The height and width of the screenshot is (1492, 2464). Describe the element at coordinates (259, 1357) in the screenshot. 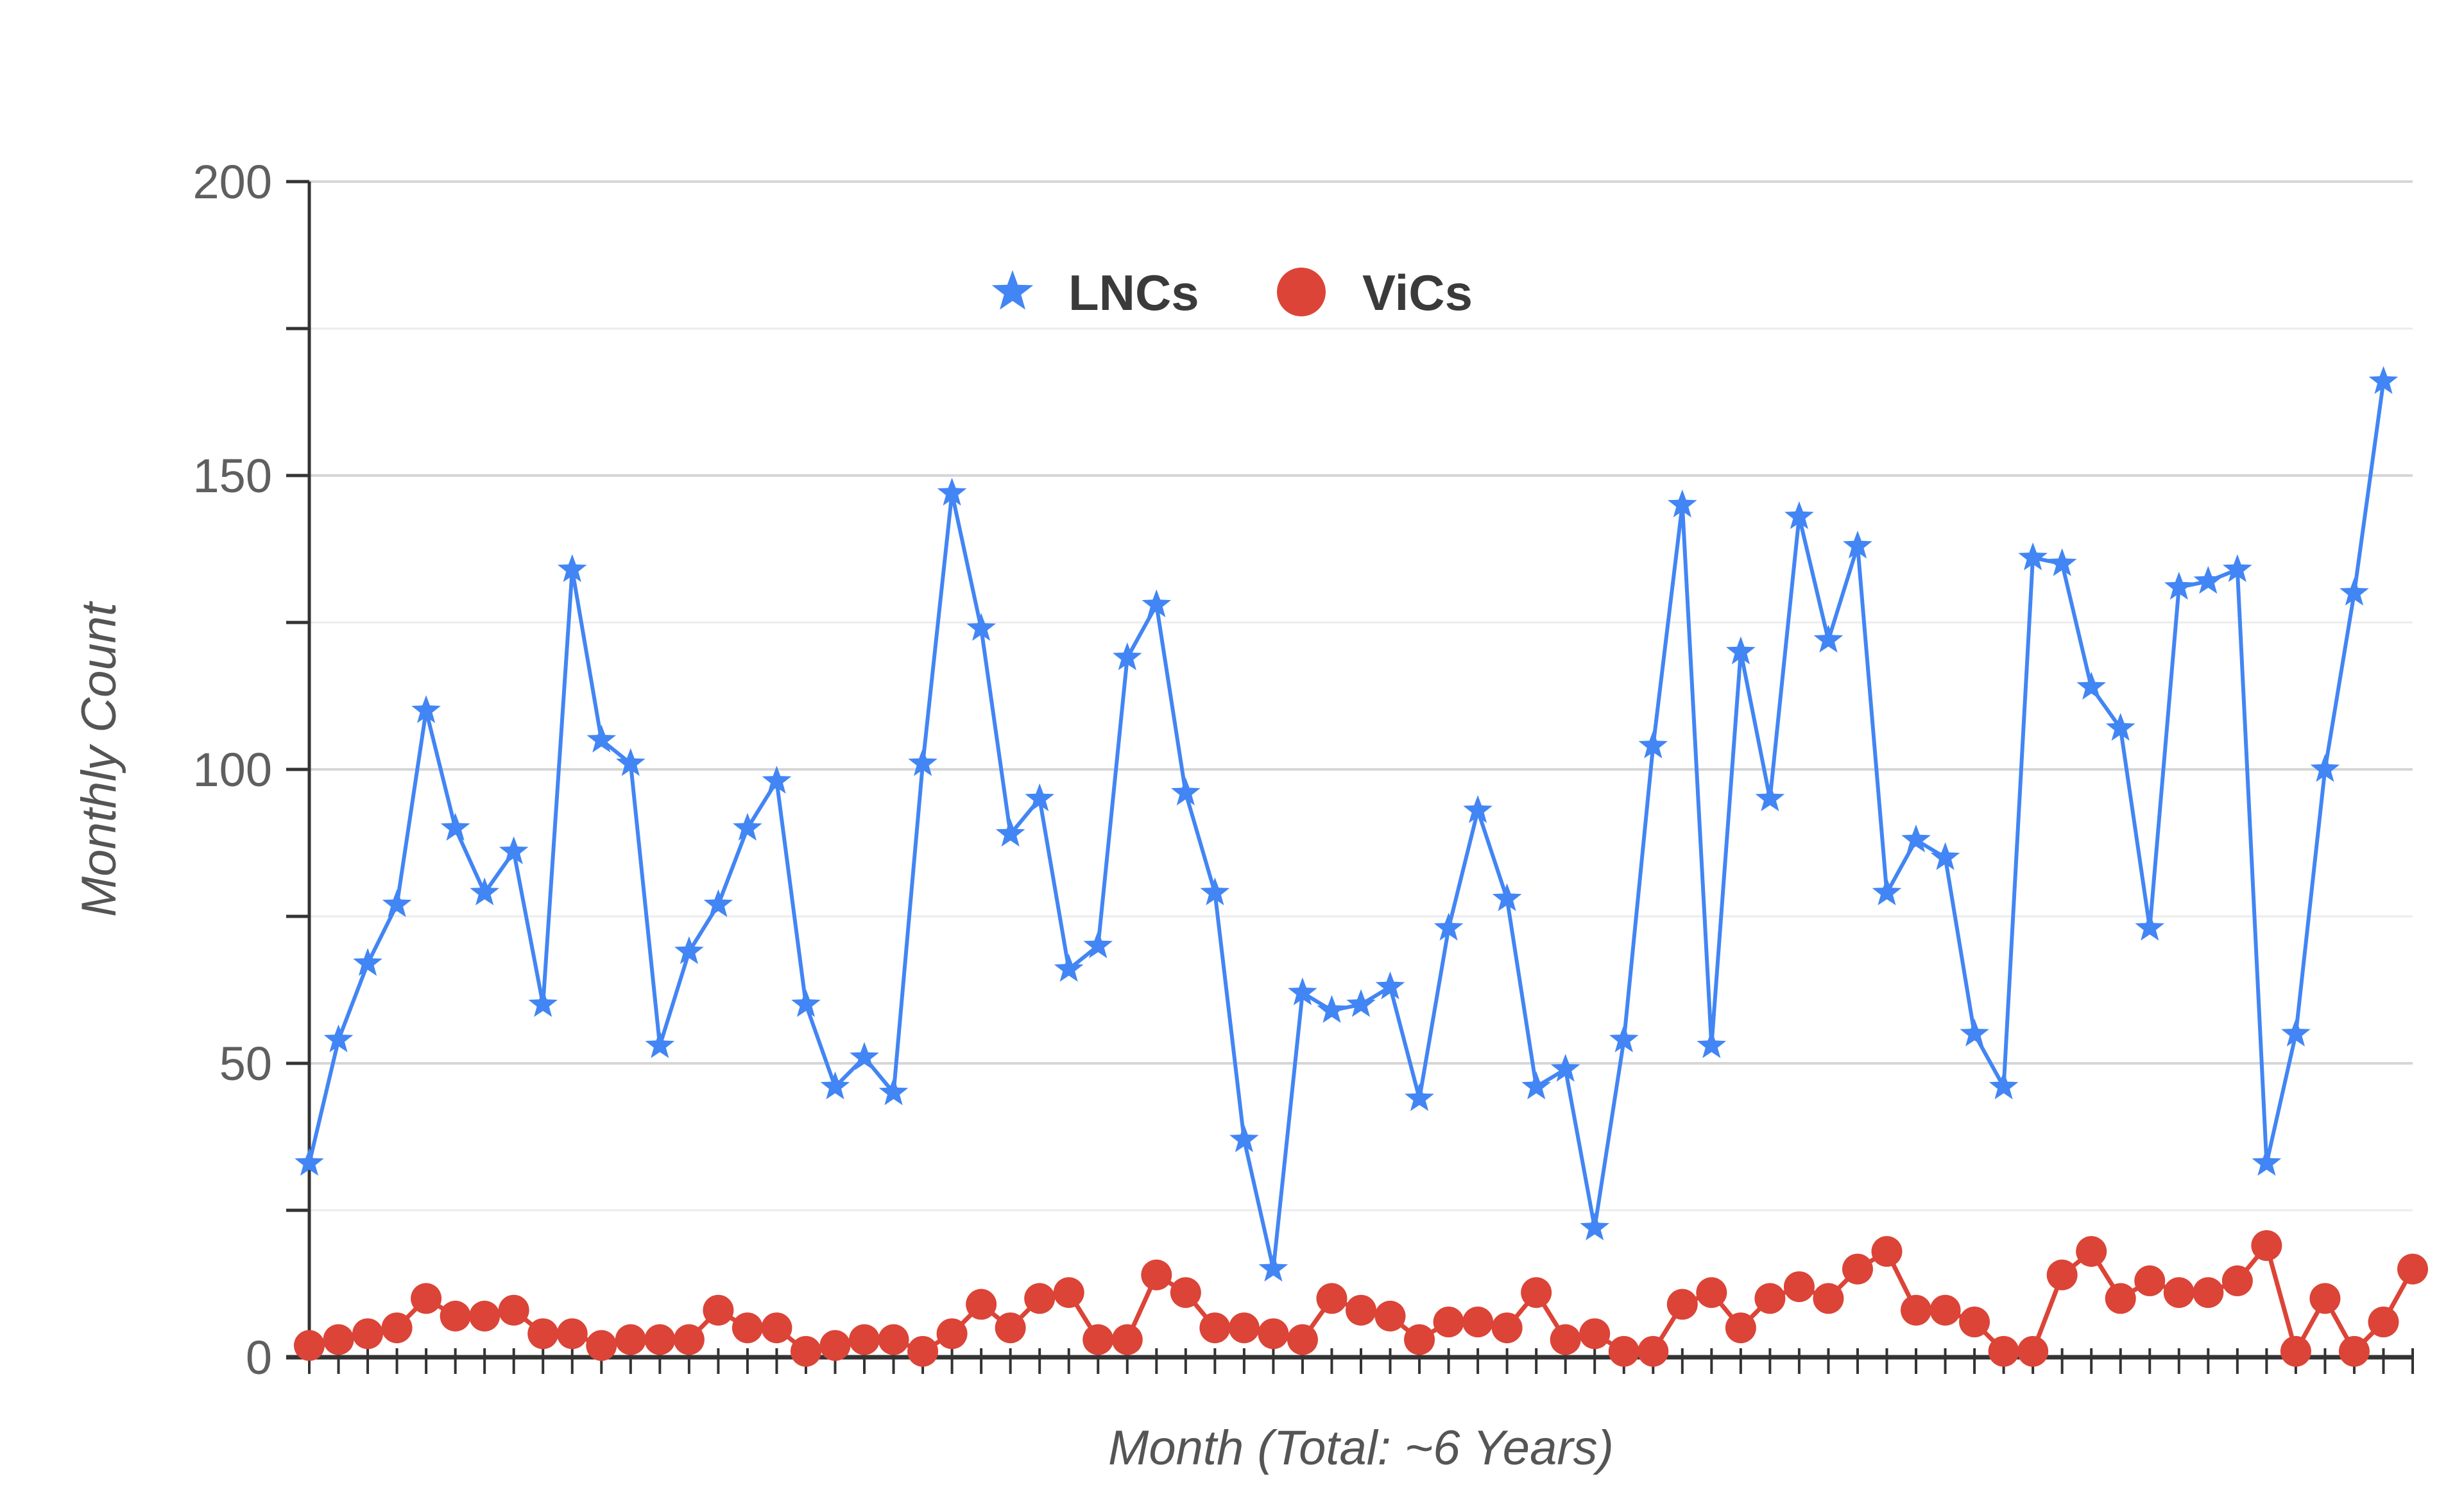

I see `y-tick-label: 0` at that location.